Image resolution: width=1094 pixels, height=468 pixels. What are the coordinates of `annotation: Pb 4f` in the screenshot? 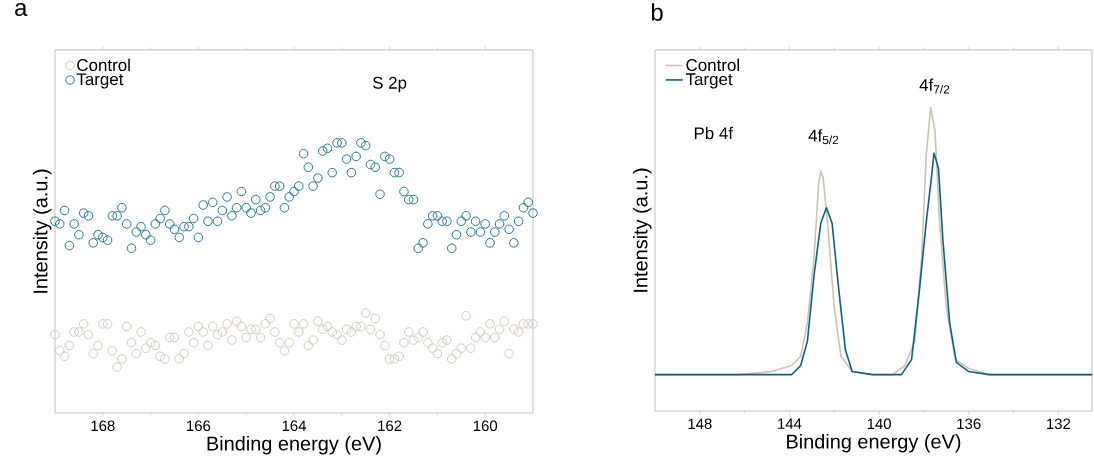 It's located at (714, 133).